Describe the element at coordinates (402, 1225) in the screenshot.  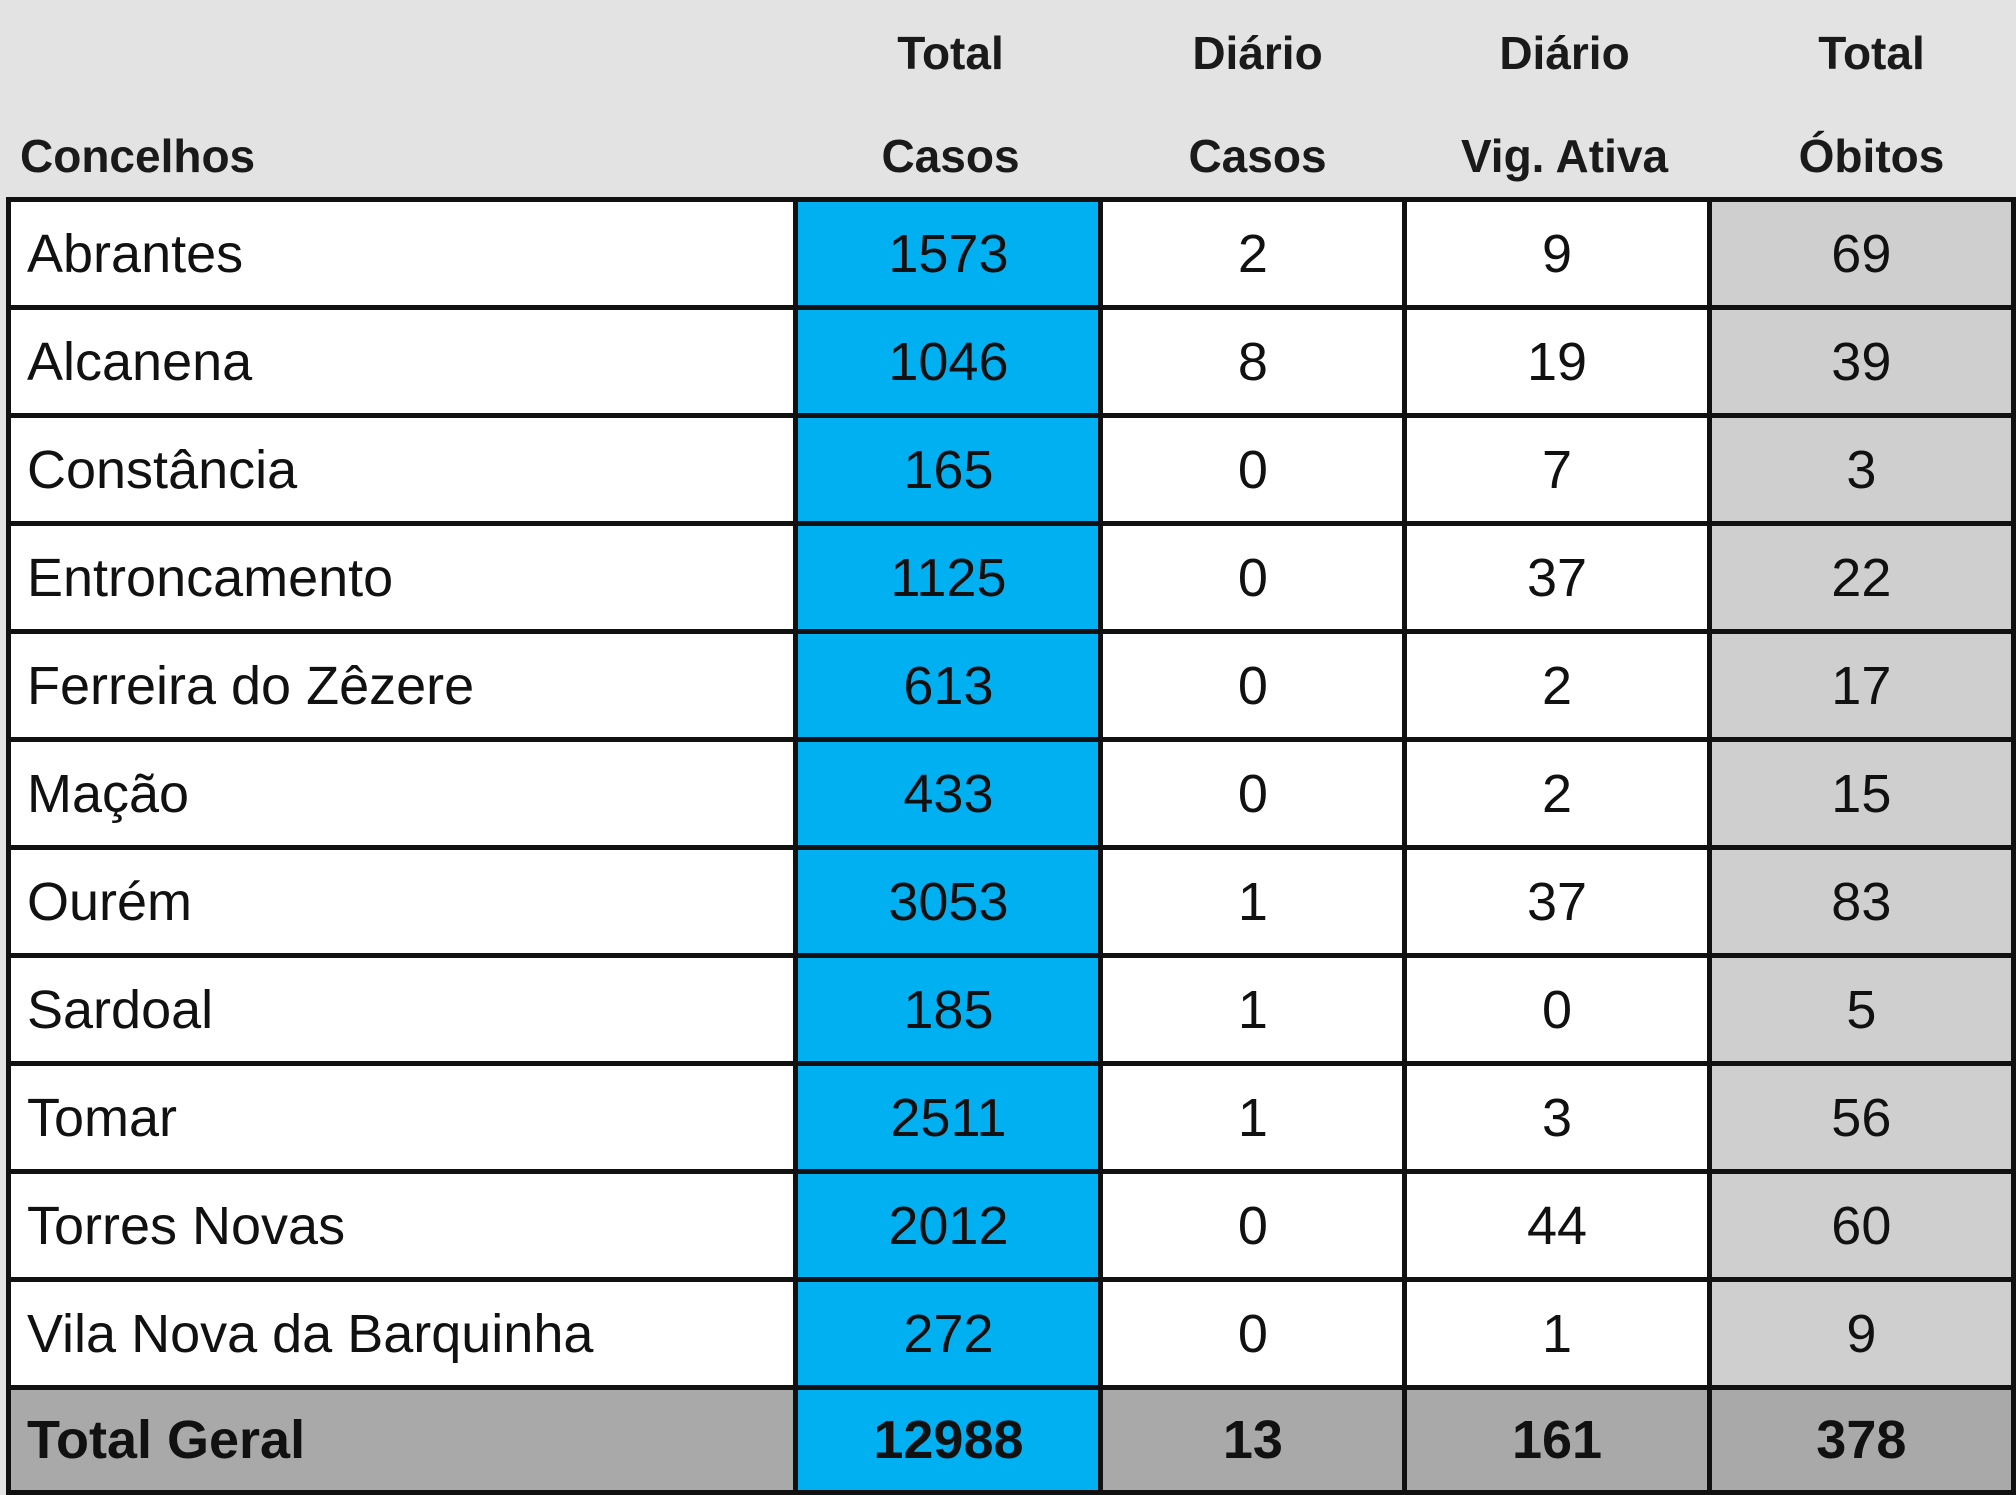
I see `cell-concelho: Torres Novas` at that location.